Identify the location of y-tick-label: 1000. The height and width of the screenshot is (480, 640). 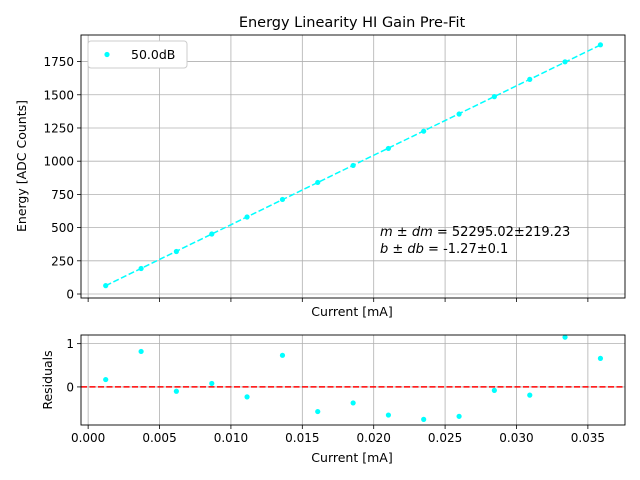
(58, 162).